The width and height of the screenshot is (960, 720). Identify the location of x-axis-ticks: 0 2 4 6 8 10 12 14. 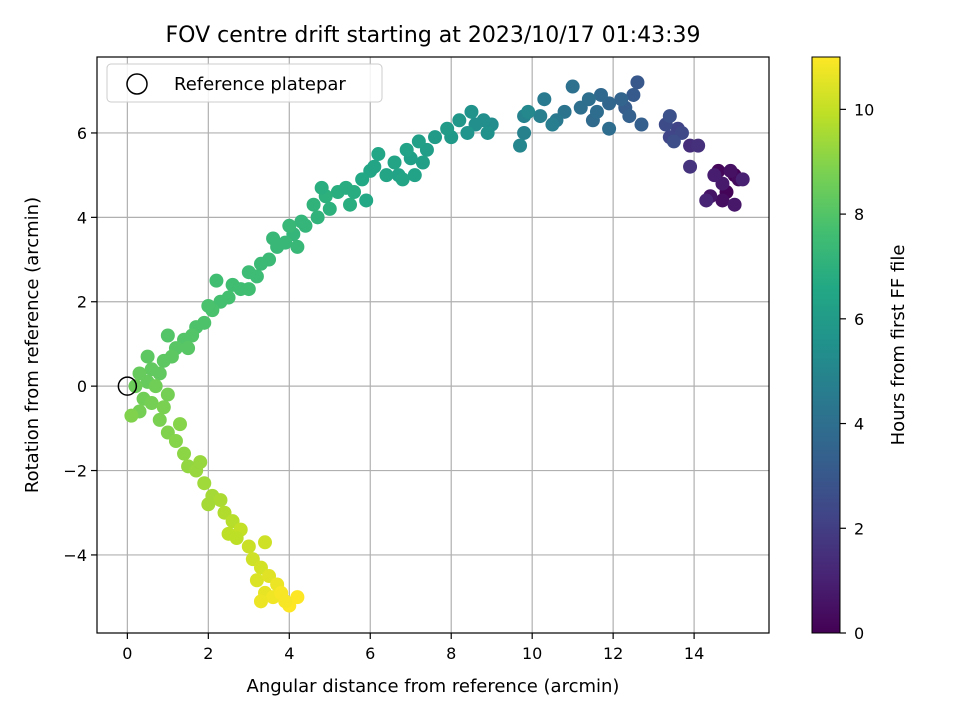
(413, 648).